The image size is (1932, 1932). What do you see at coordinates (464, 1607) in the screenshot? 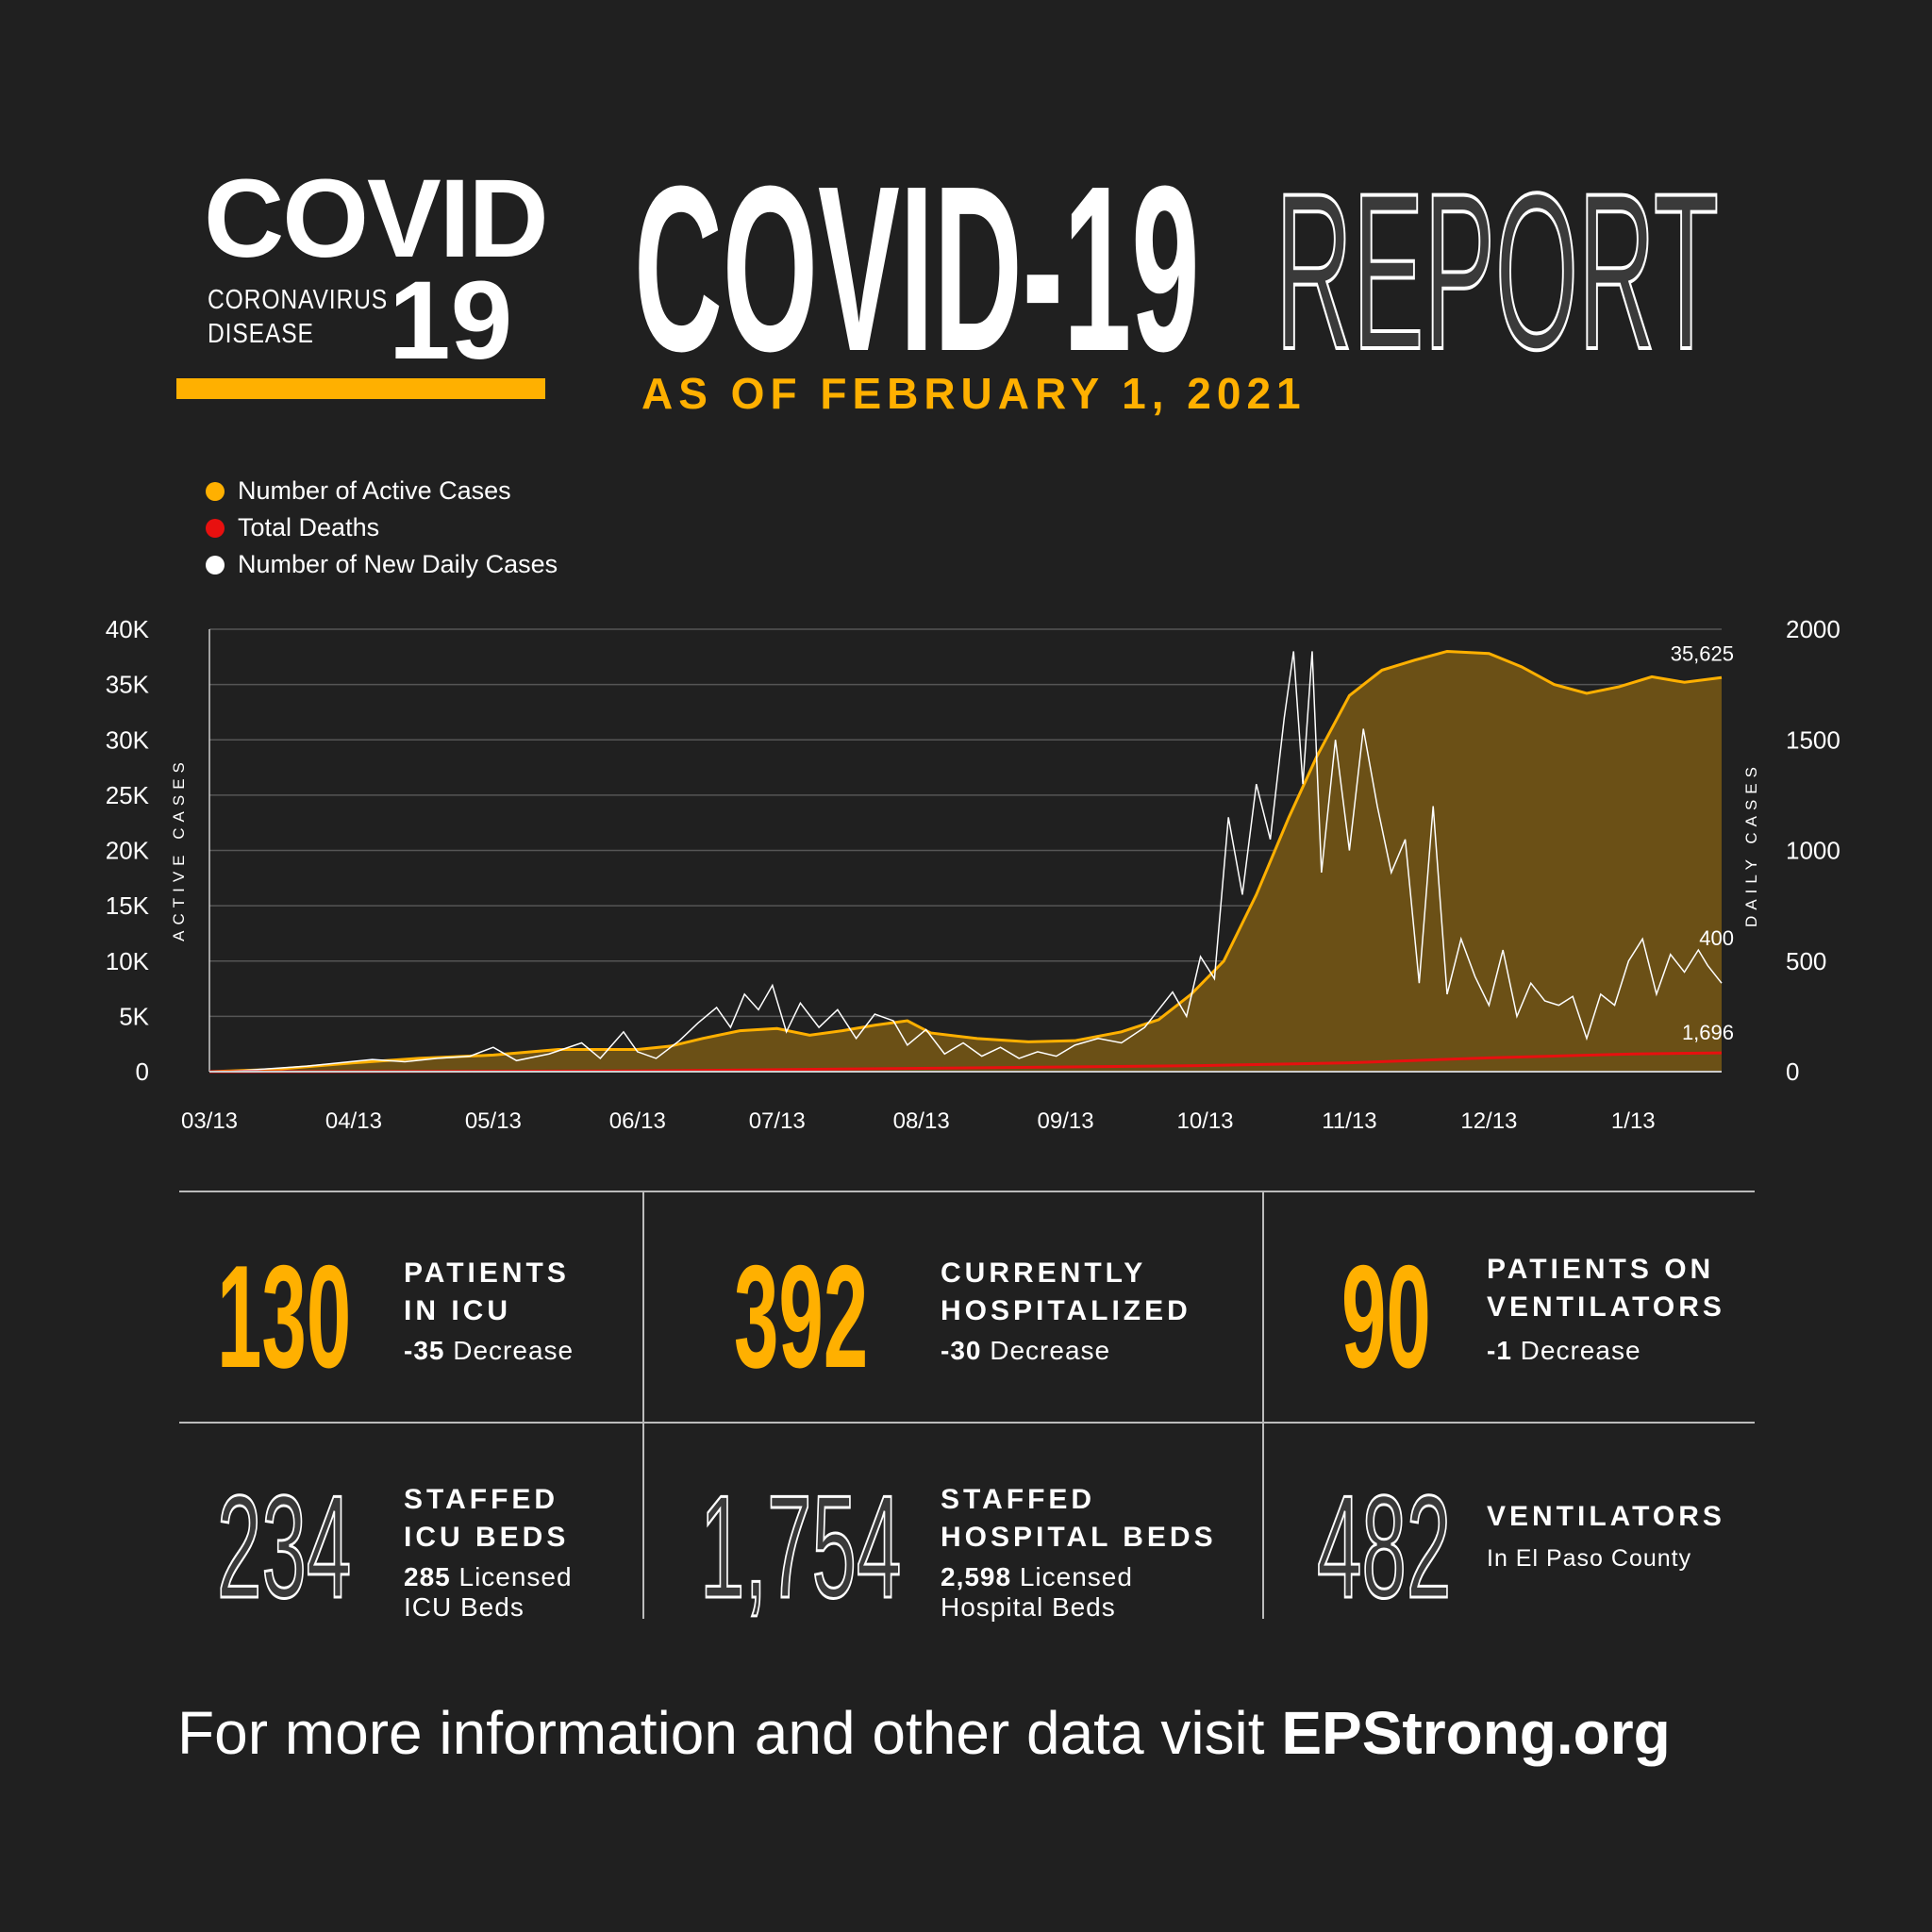
I see `licensed-line2: ICU Beds` at bounding box center [464, 1607].